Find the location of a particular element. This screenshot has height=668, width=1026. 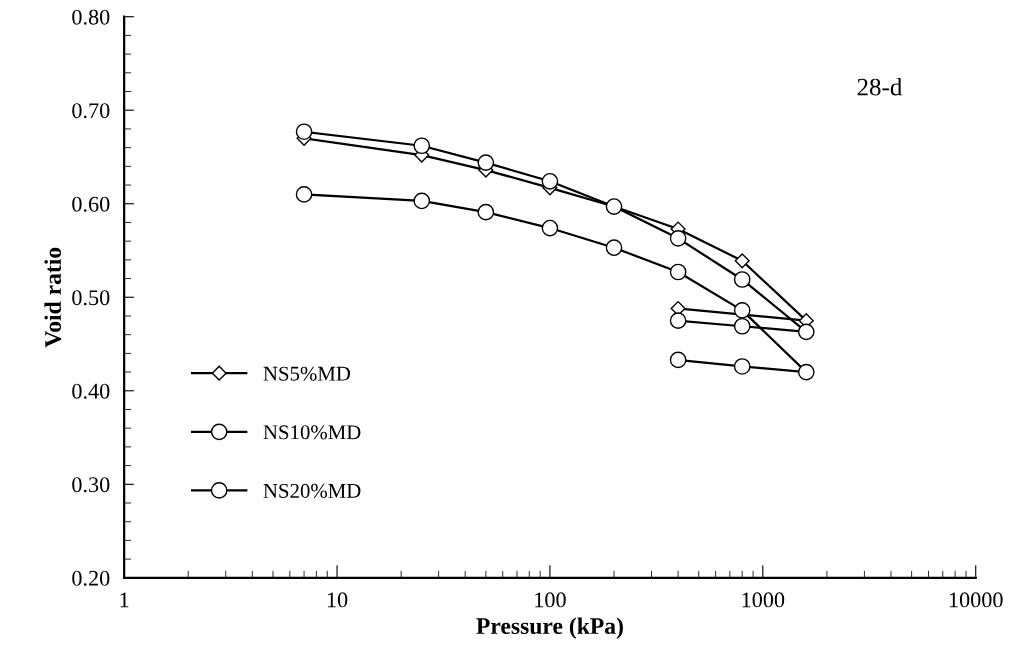

y-tick-label: 0.60 is located at coordinates (91, 204).